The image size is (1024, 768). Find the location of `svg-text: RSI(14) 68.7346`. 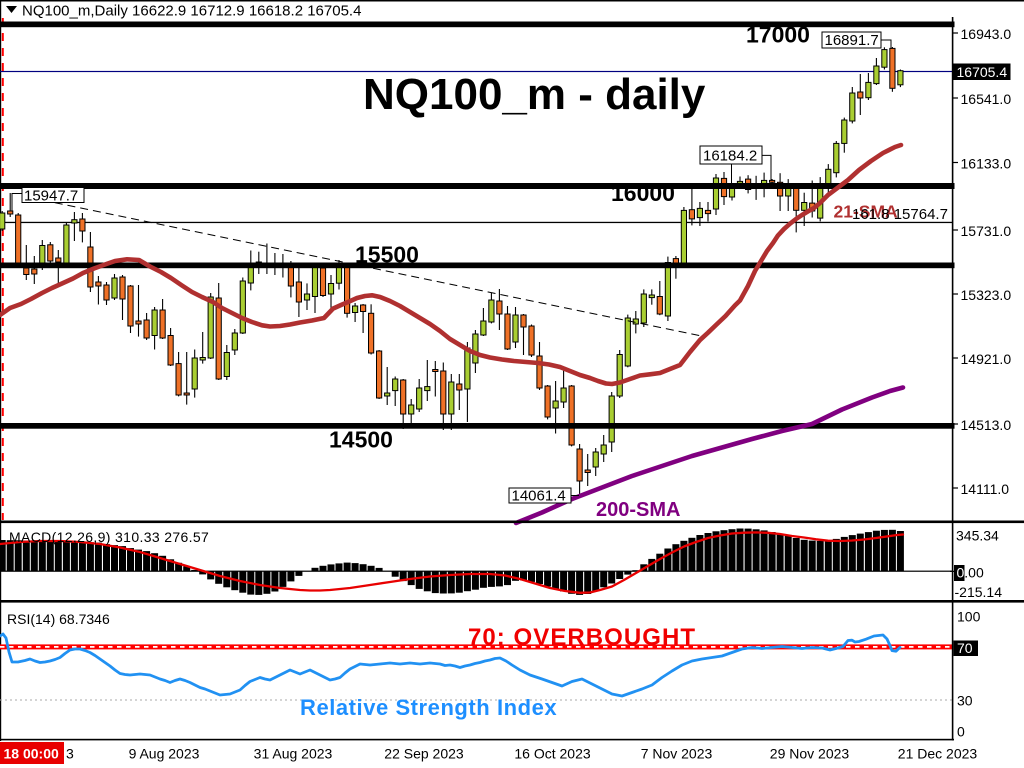

svg-text: RSI(14) 68.7346 is located at coordinates (58, 619).